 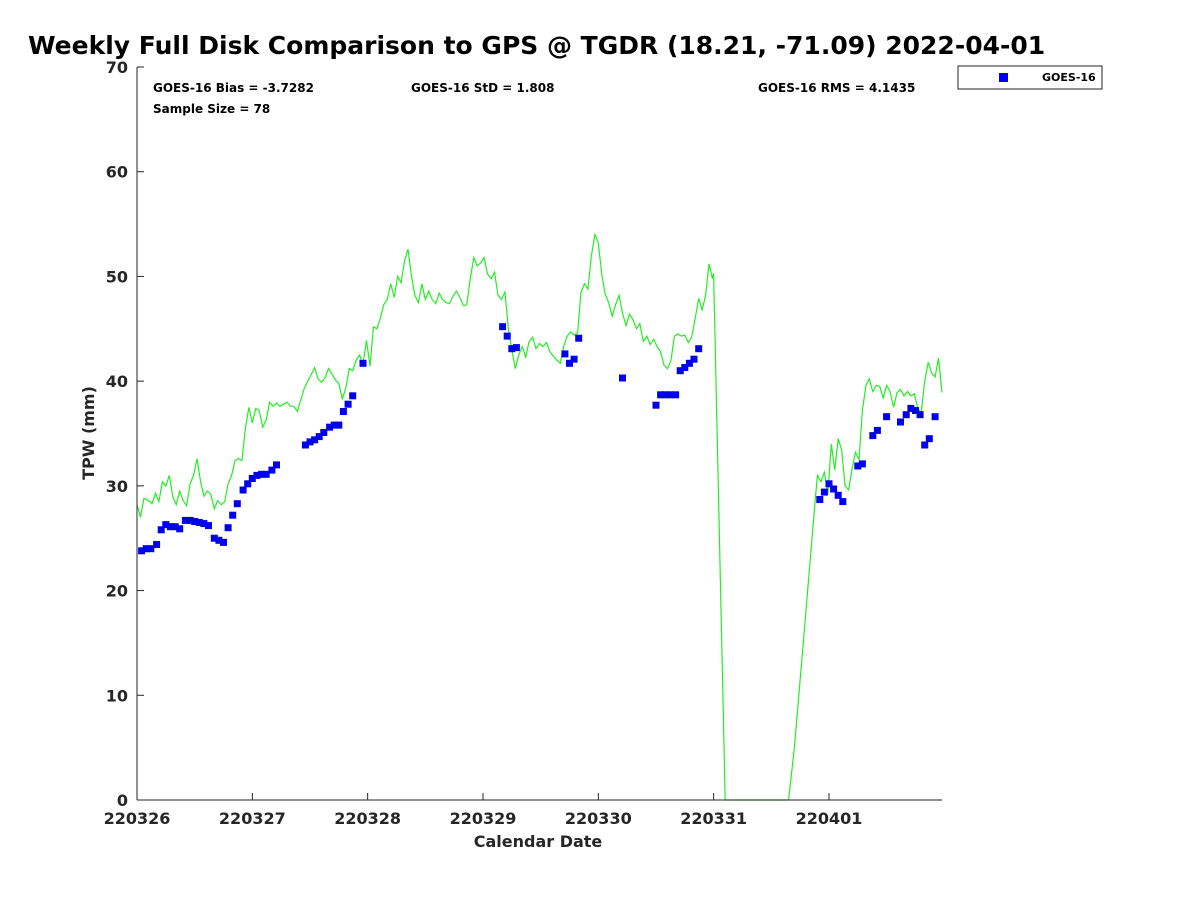 What do you see at coordinates (598, 818) in the screenshot?
I see `x-tick-label: 220330` at bounding box center [598, 818].